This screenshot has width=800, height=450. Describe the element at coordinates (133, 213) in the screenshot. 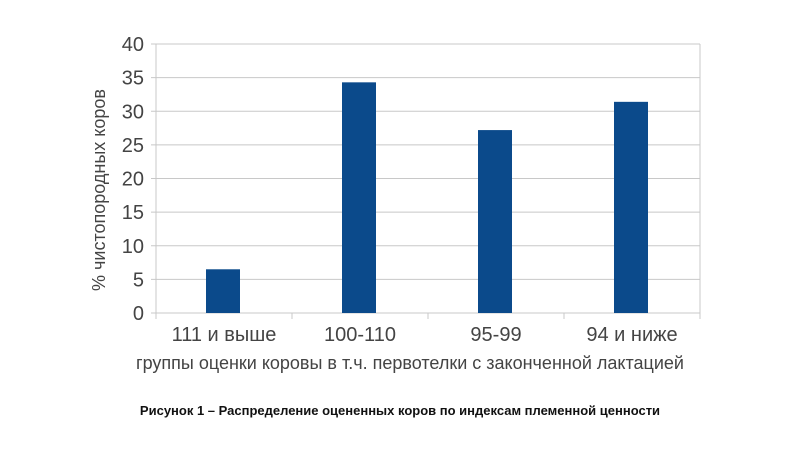

I see `y-tick-label: 15` at that location.